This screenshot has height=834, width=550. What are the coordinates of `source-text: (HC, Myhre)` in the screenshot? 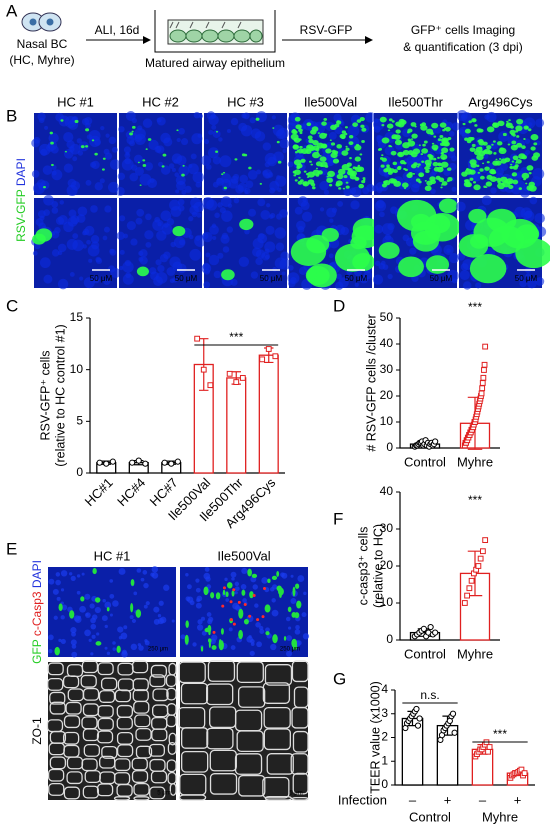 It's located at (41, 60).